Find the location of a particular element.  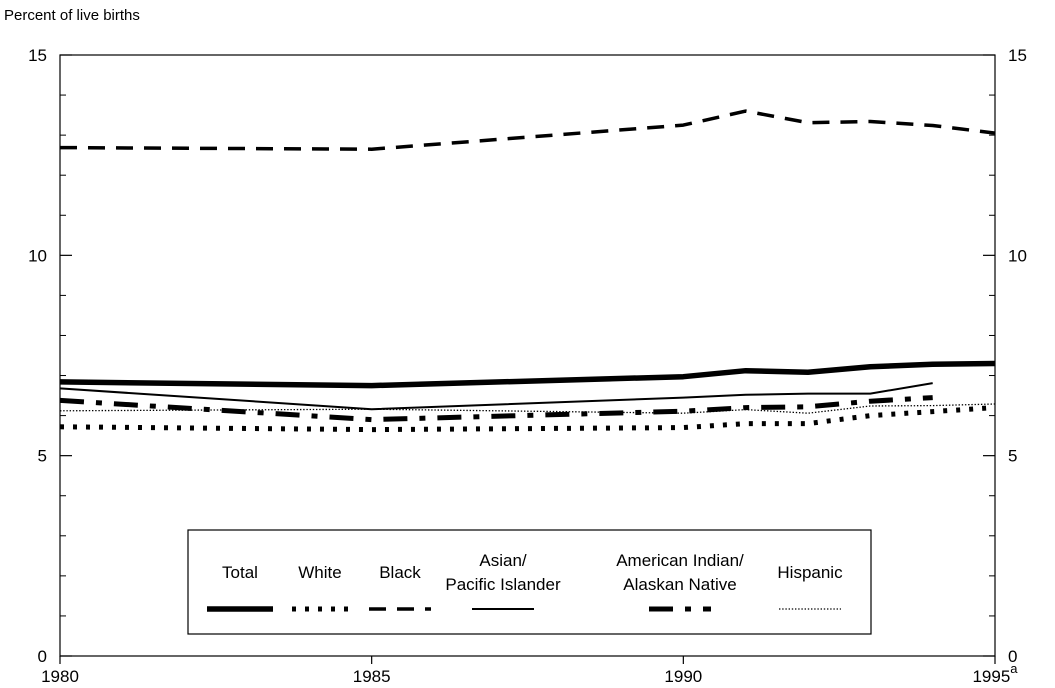

y-tick-label-right: 5 is located at coordinates (1012, 456).